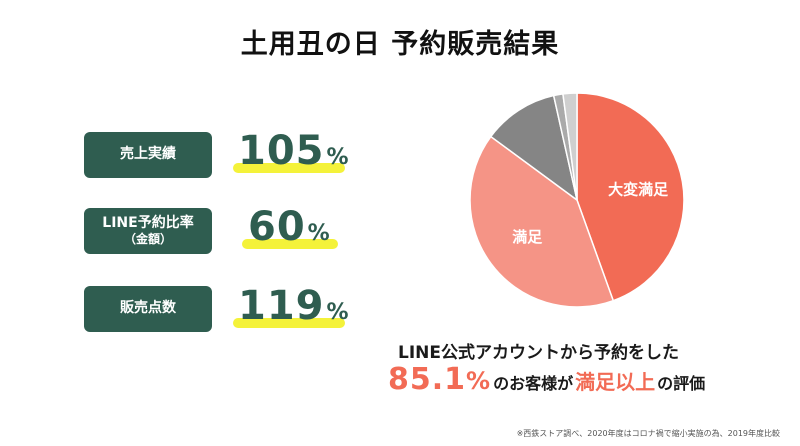  Describe the element at coordinates (277, 227) in the screenshot. I see `metric-number: 60` at that location.